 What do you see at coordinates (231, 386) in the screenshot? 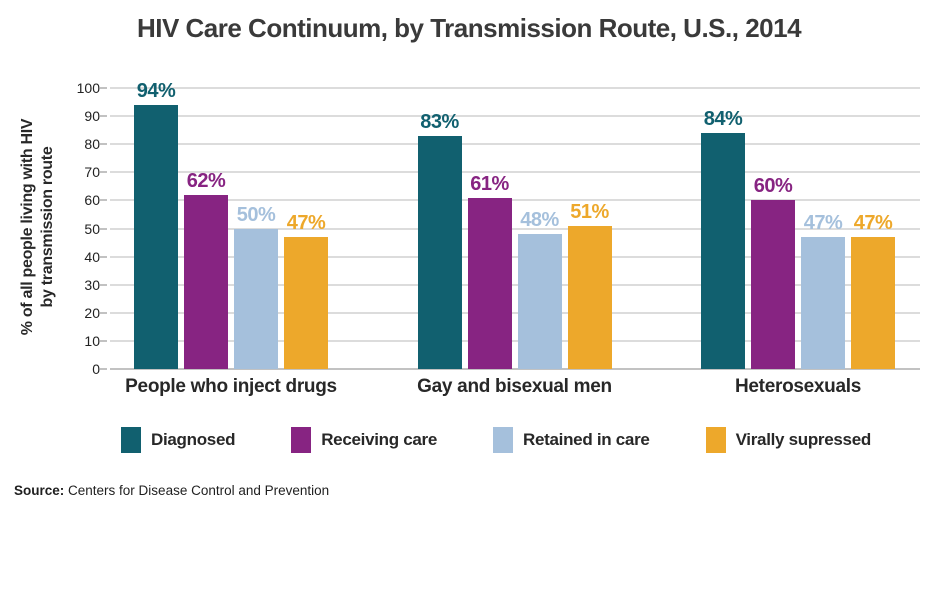
I see `category-label: People who inject drugs` at bounding box center [231, 386].